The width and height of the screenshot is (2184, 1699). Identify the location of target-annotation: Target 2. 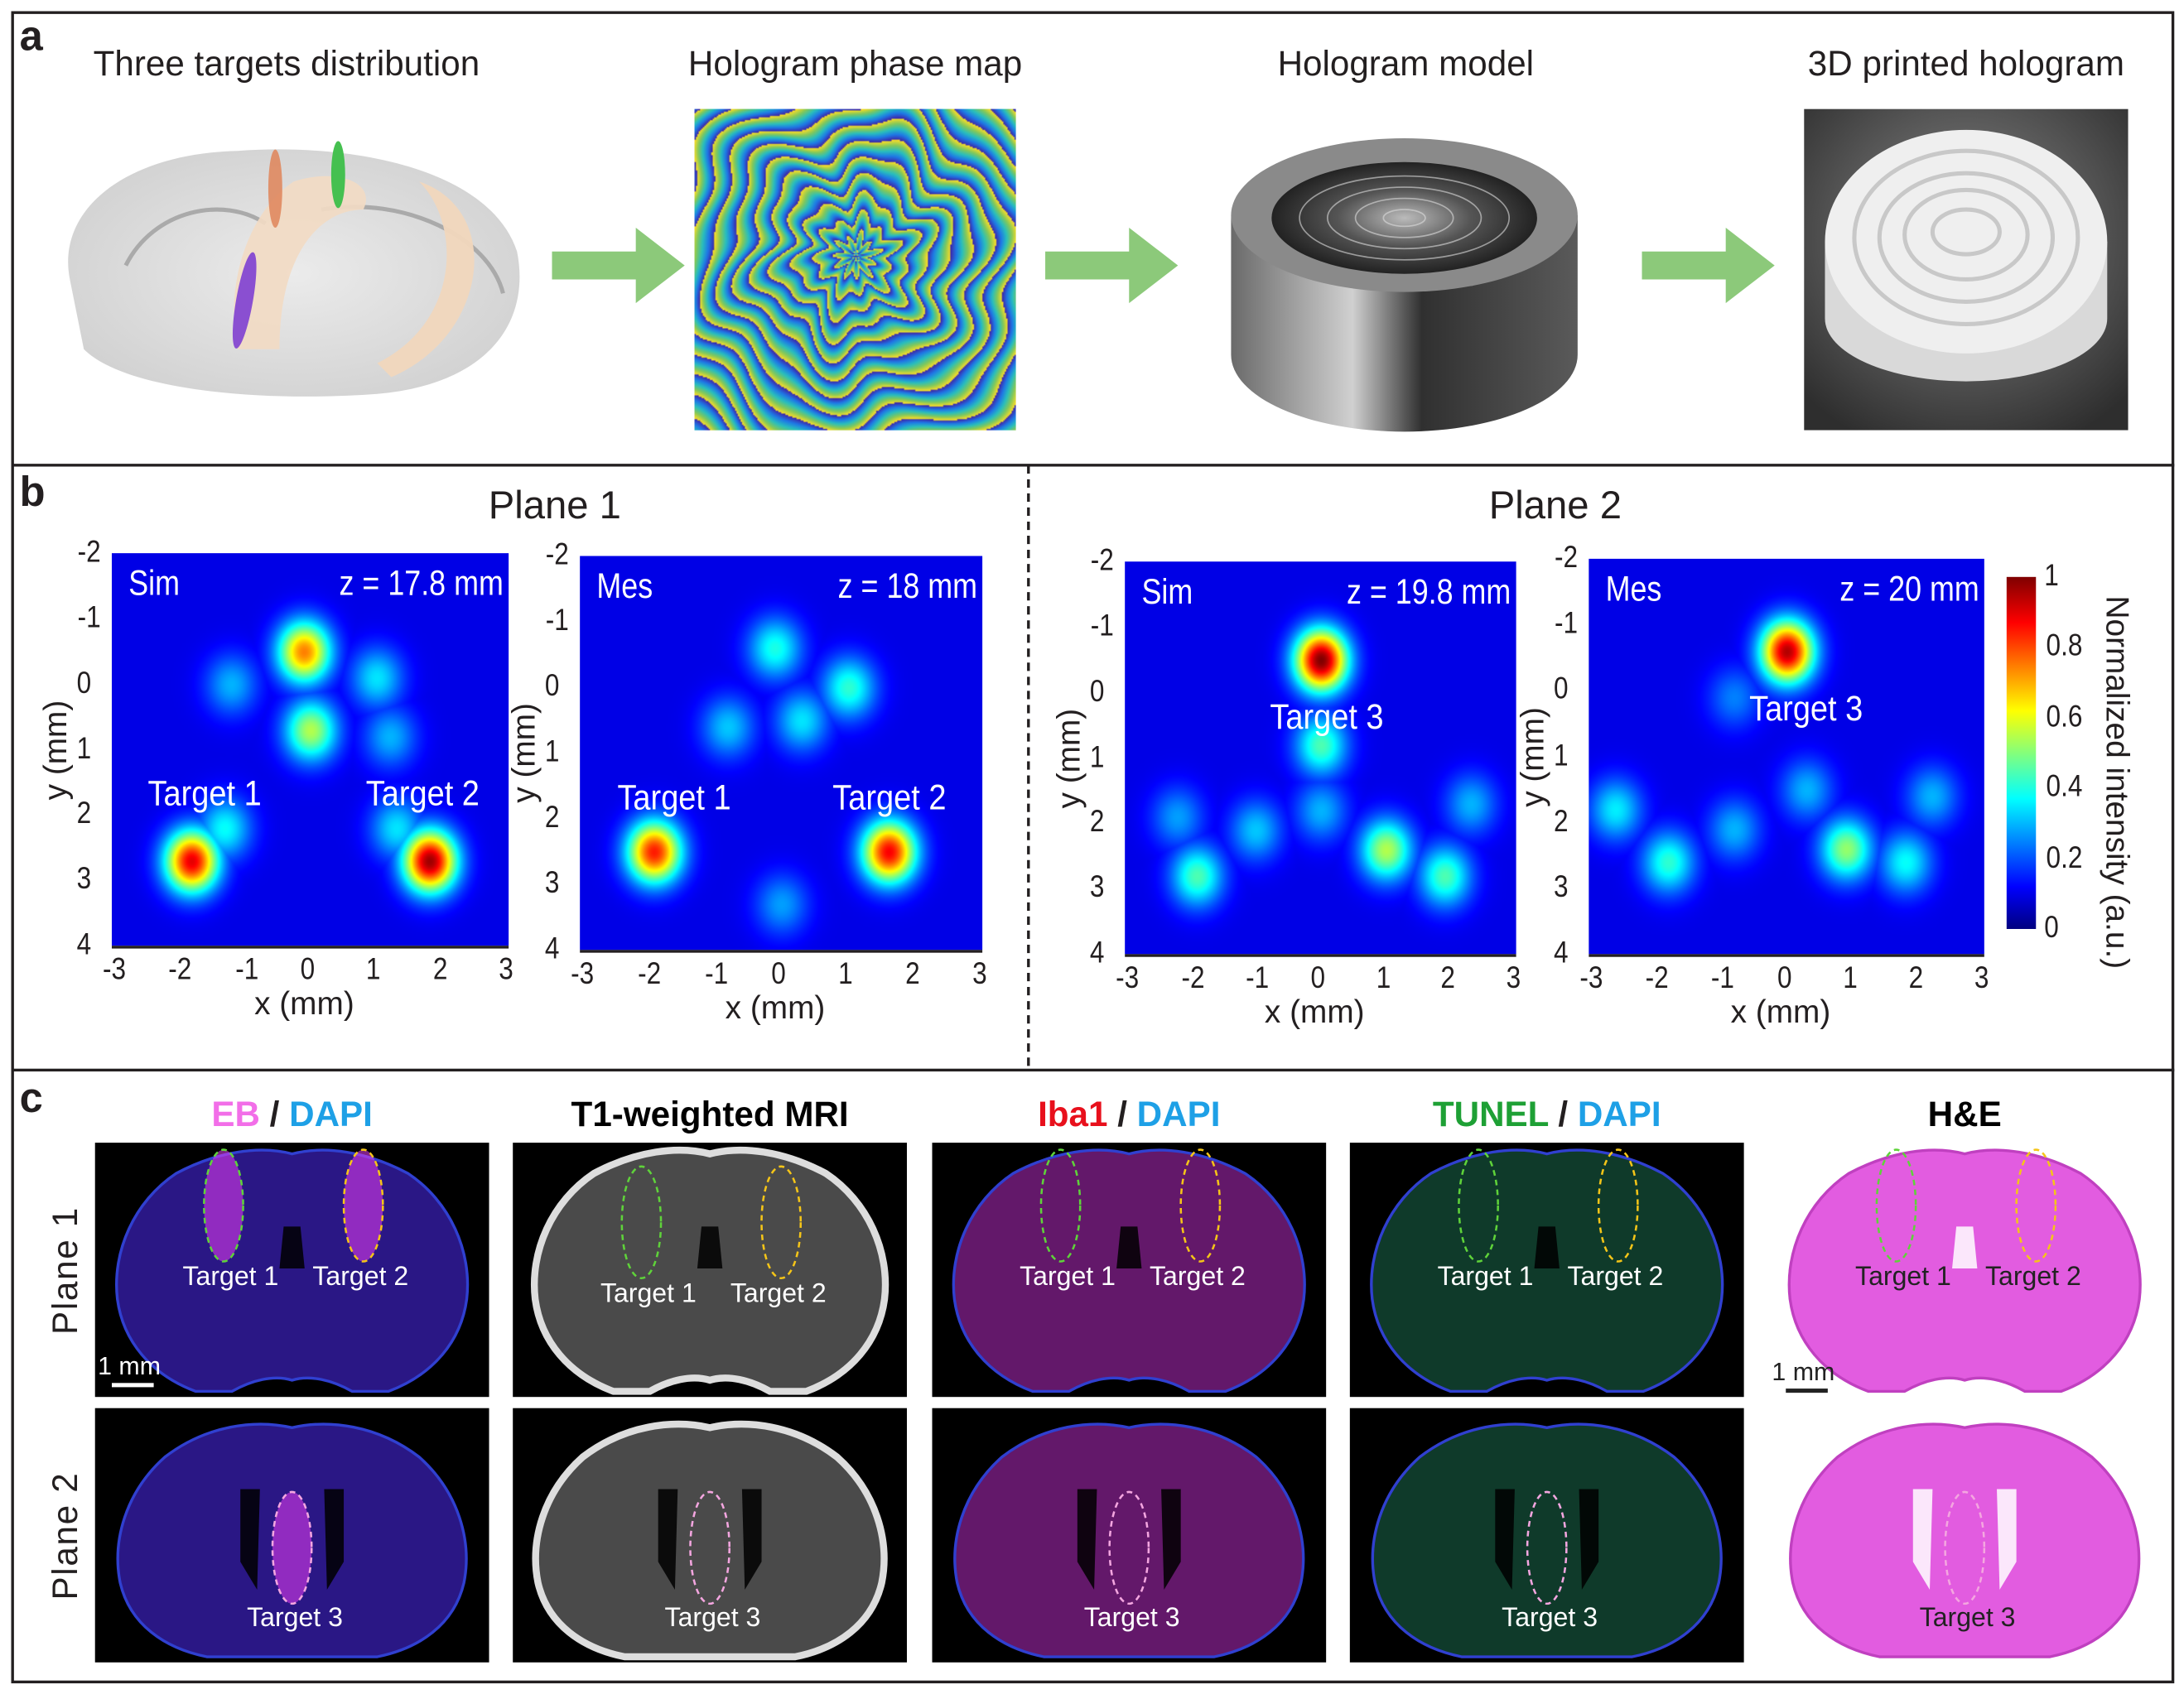
(889, 798).